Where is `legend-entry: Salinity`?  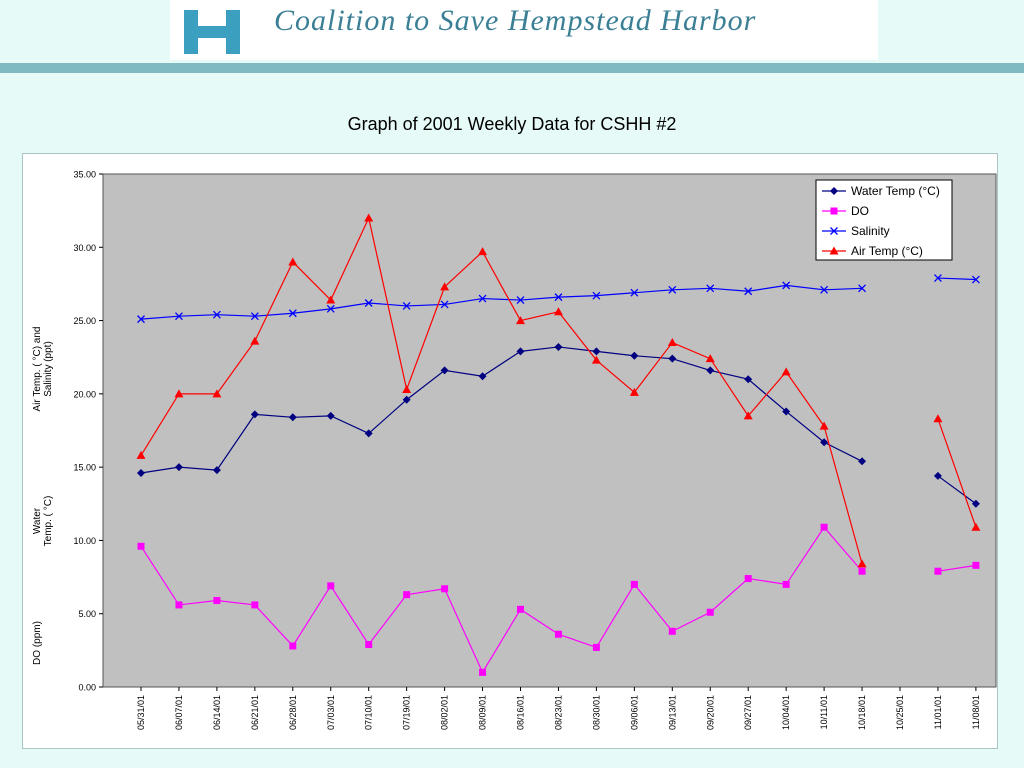 legend-entry: Salinity is located at coordinates (870, 231).